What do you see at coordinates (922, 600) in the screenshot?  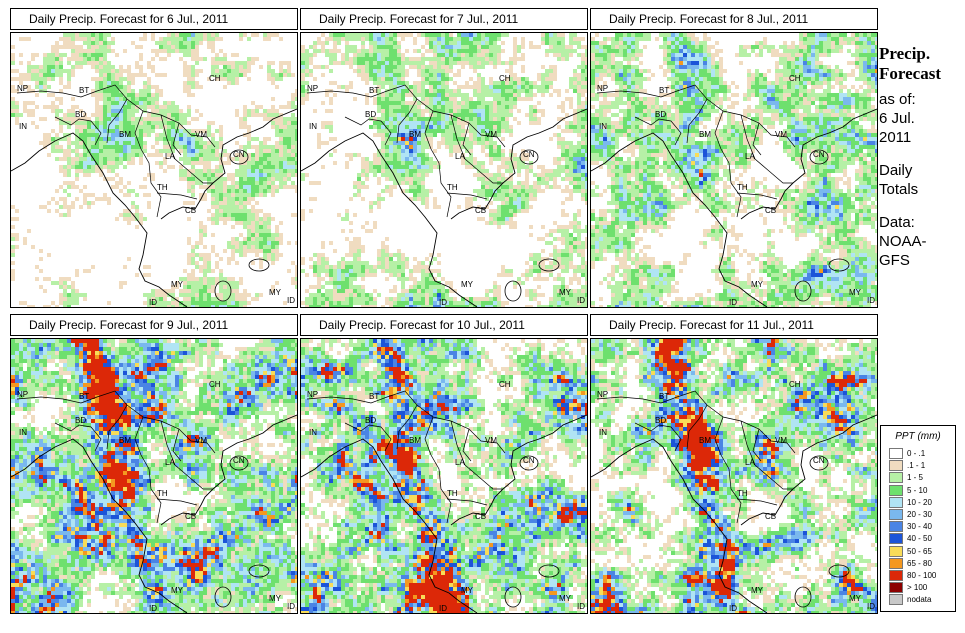 I see `legend-item: nodata` at bounding box center [922, 600].